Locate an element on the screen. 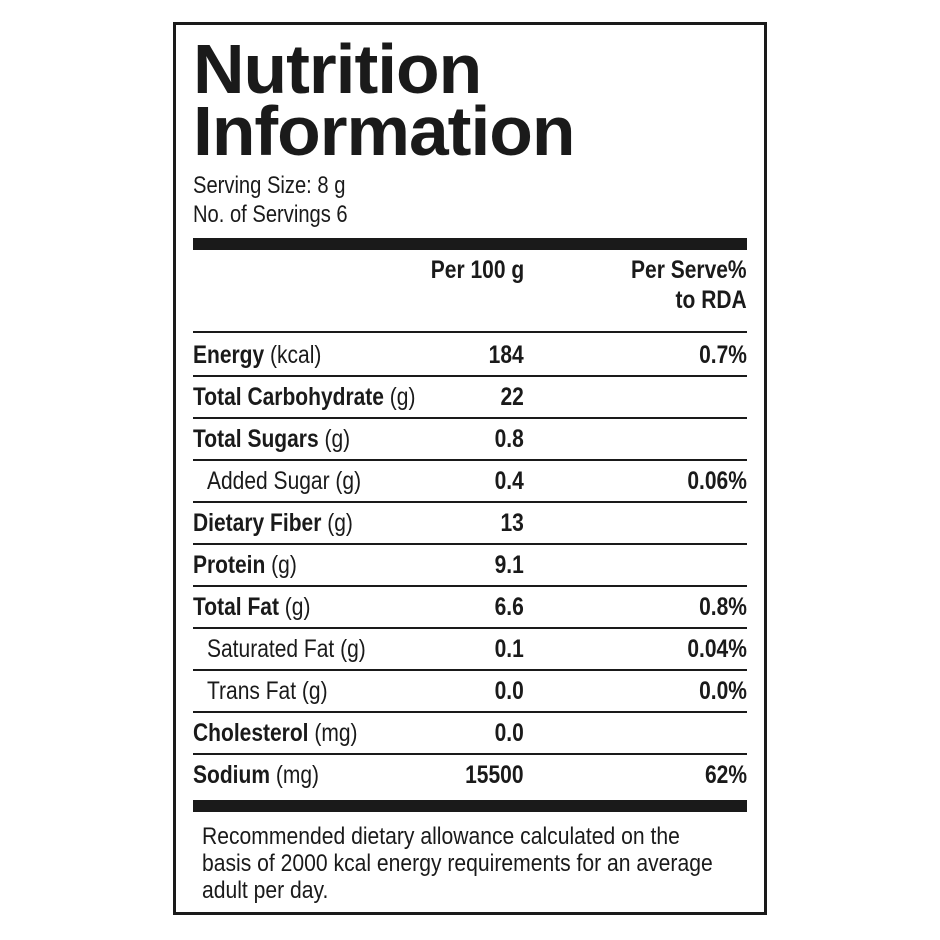 This screenshot has height=940, width=940. nutrient-name: Protein is located at coordinates (229, 565).